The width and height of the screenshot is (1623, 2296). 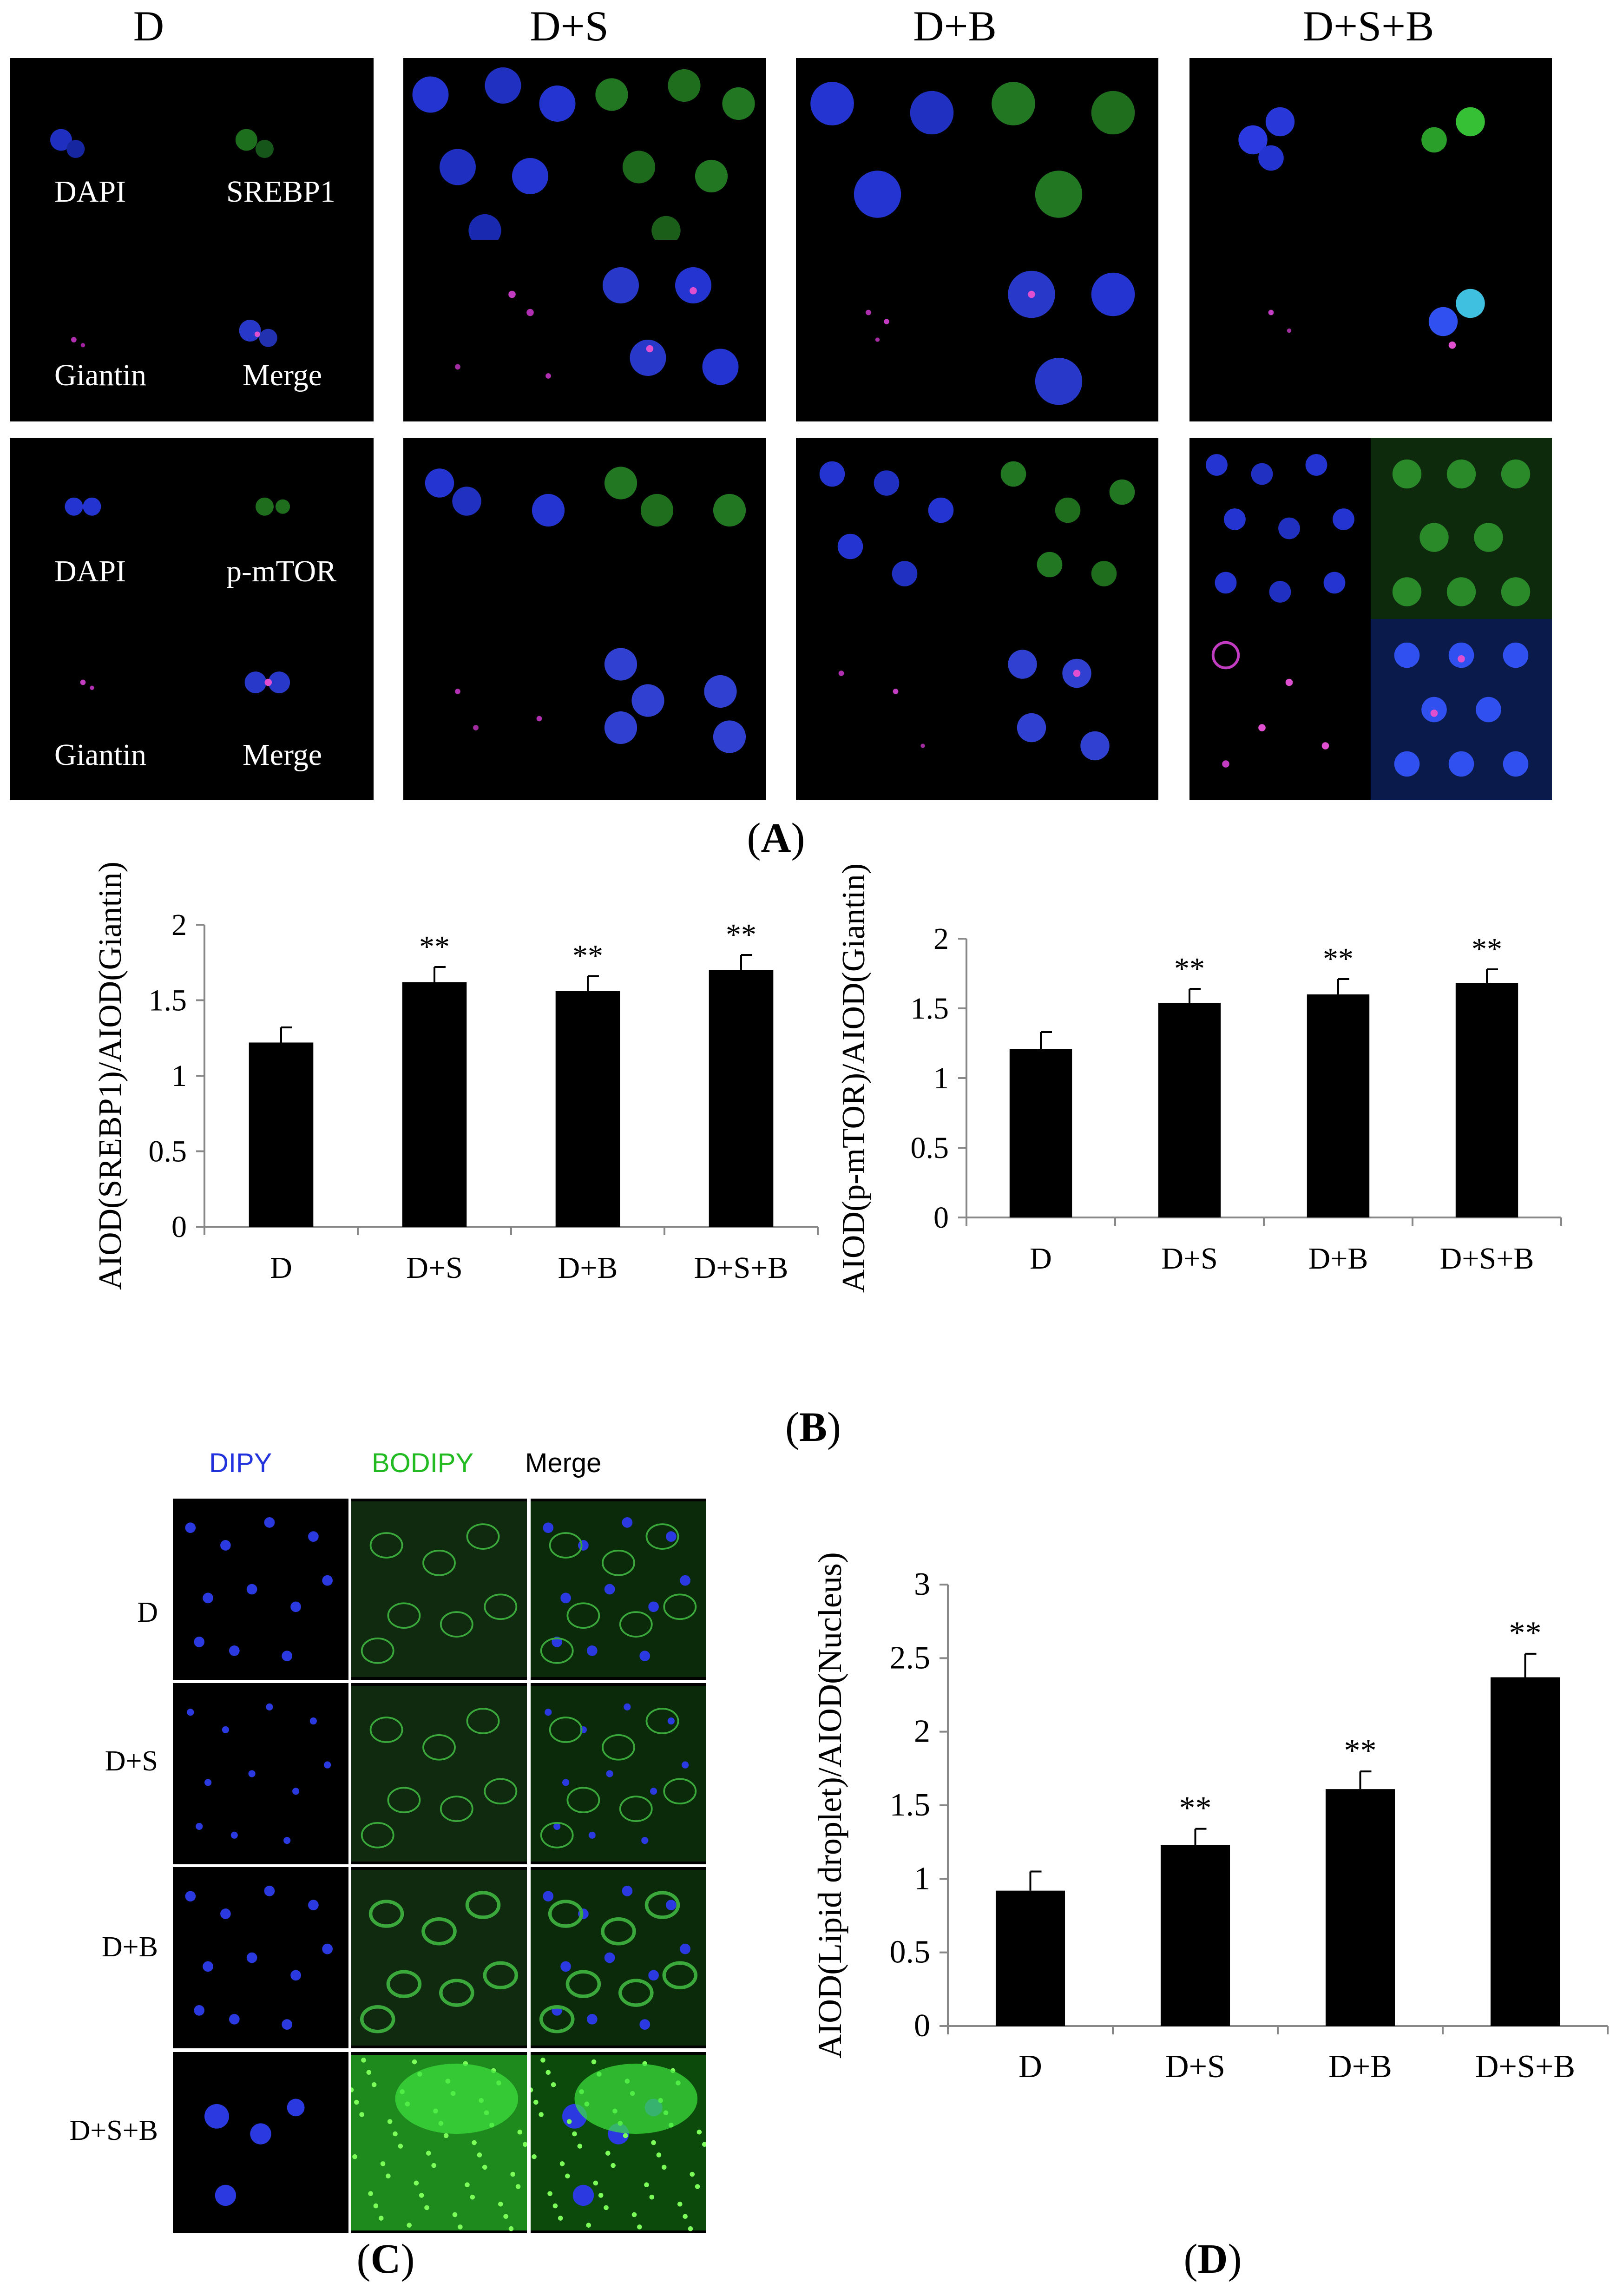 What do you see at coordinates (148, 1613) in the screenshot?
I see `row-label-d: D` at bounding box center [148, 1613].